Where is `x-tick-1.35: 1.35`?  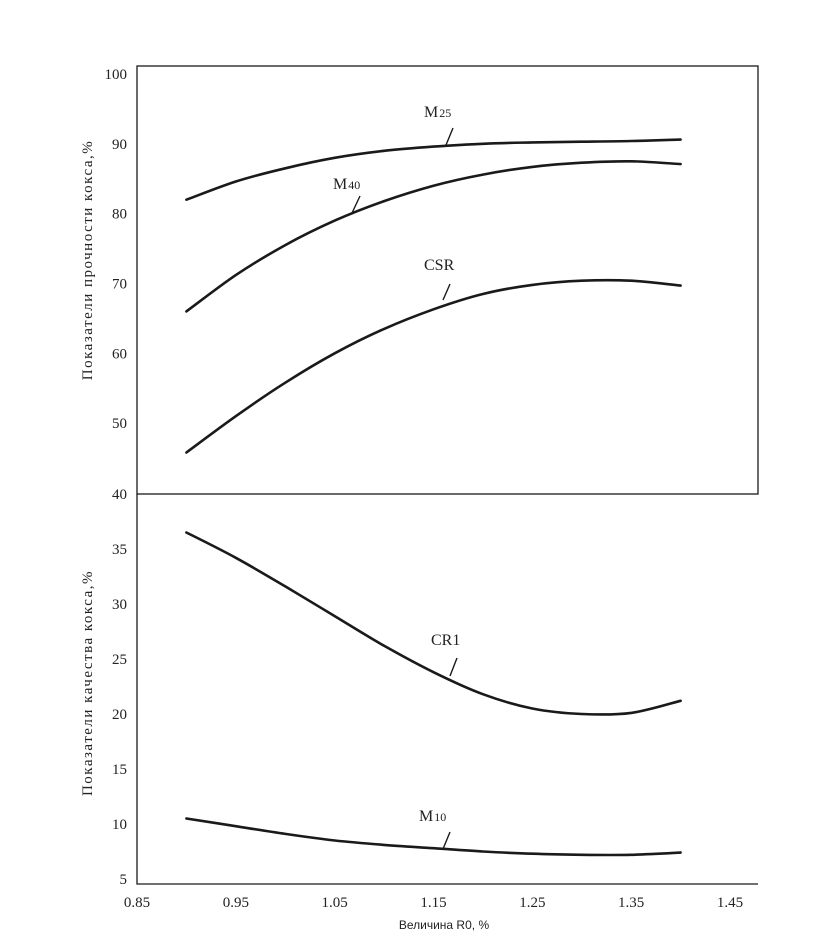
x-tick-1.35: 1.35 is located at coordinates (631, 903).